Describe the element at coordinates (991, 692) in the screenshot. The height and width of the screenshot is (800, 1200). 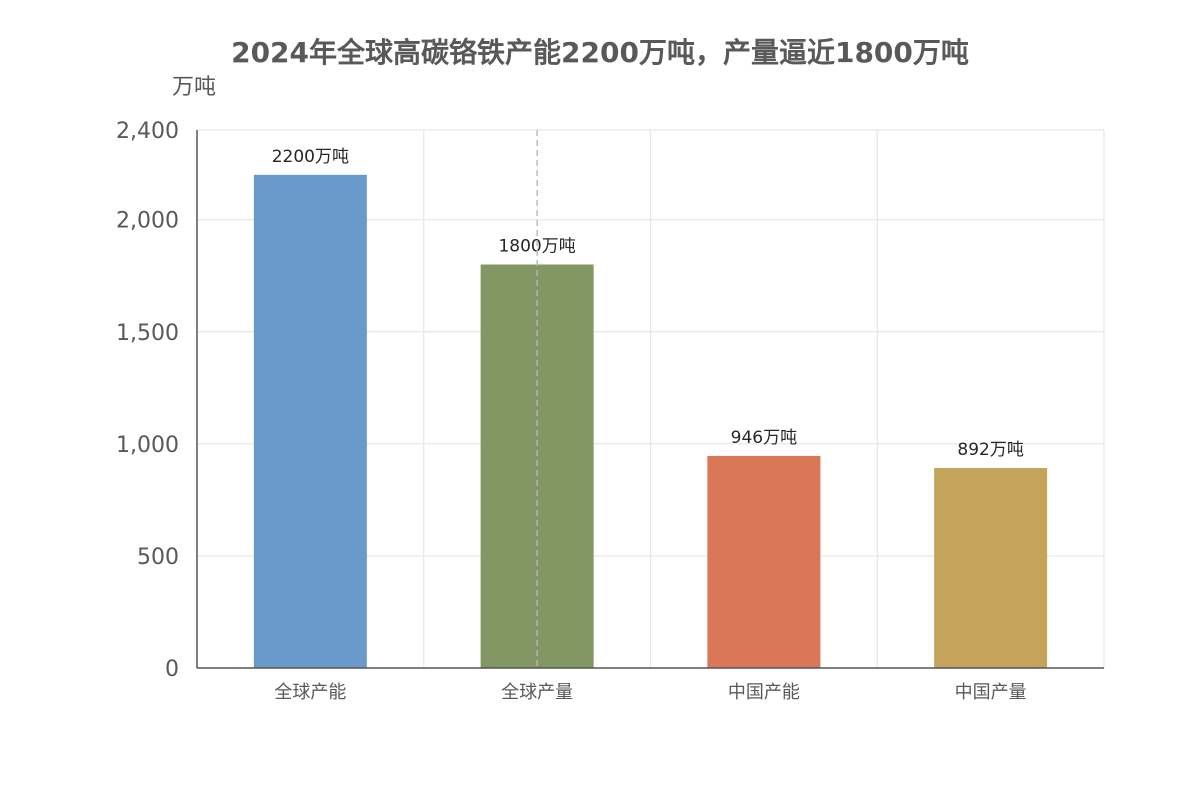
I see `x-tick-label-4: 中国产量` at that location.